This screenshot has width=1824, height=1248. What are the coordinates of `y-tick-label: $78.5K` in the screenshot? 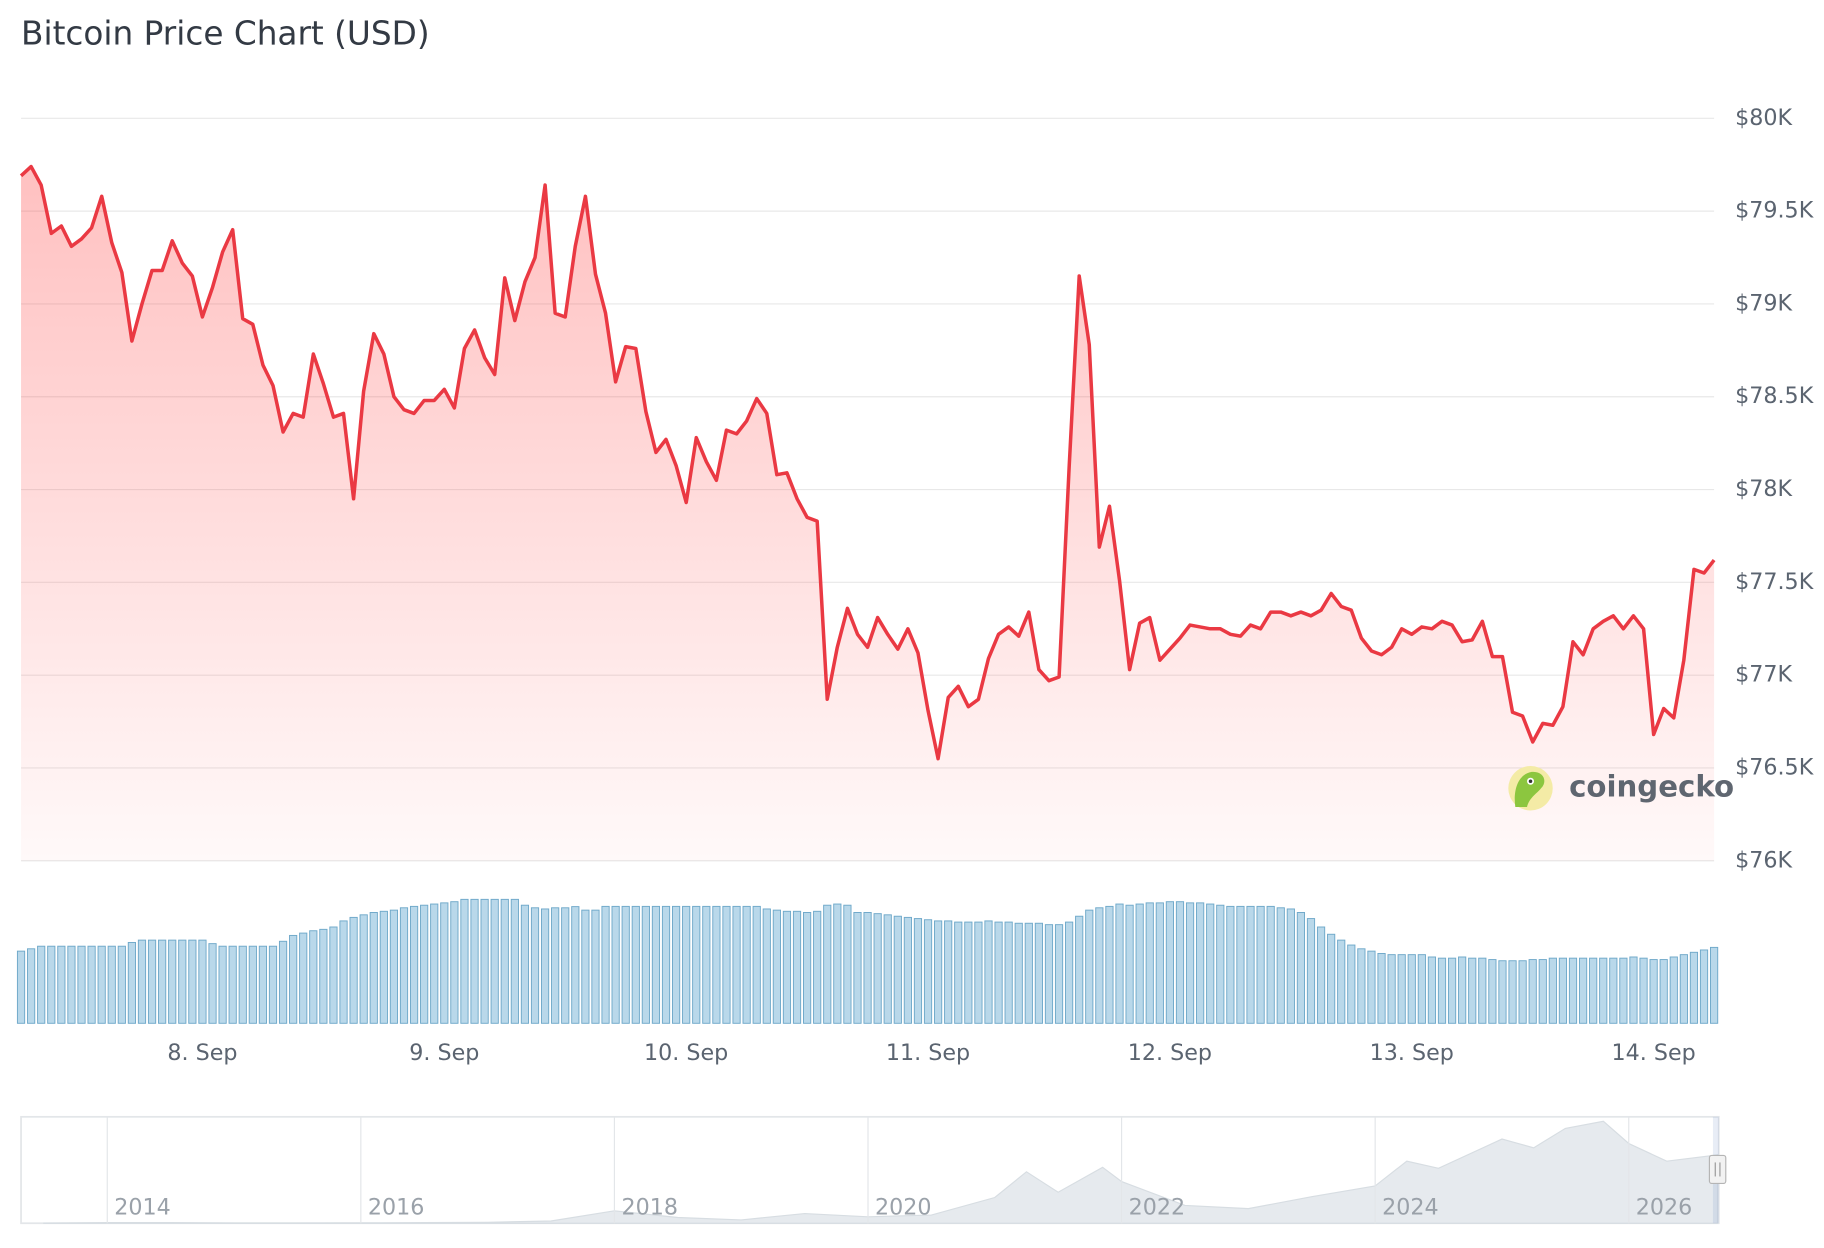 It's located at (1775, 396).